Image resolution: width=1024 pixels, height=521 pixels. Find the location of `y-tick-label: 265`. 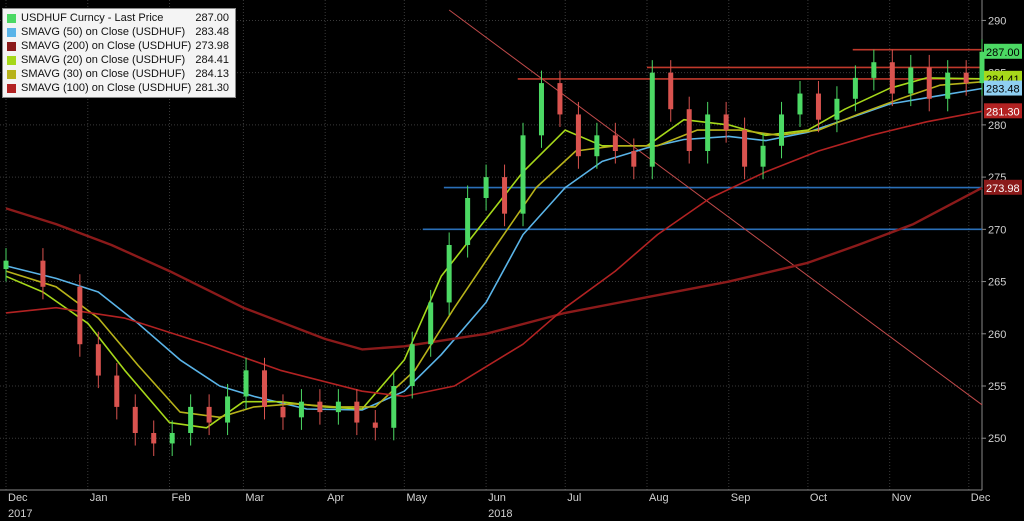

y-tick-label: 265 is located at coordinates (997, 283).